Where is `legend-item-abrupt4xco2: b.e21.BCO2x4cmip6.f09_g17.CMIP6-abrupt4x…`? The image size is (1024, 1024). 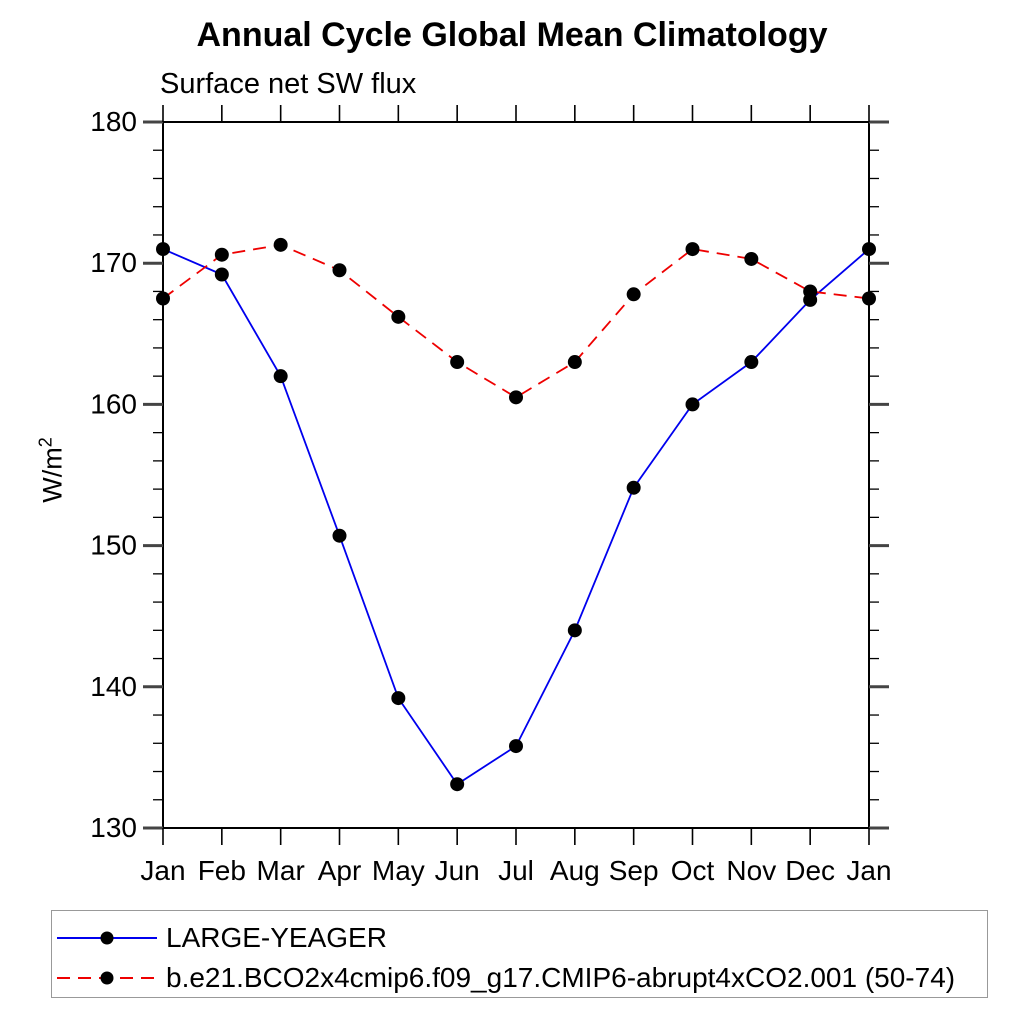
legend-item-abrupt4xco2: b.e21.BCO2x4cmip6.f09_g17.CMIP6-abrupt4x… is located at coordinates (503, 978).